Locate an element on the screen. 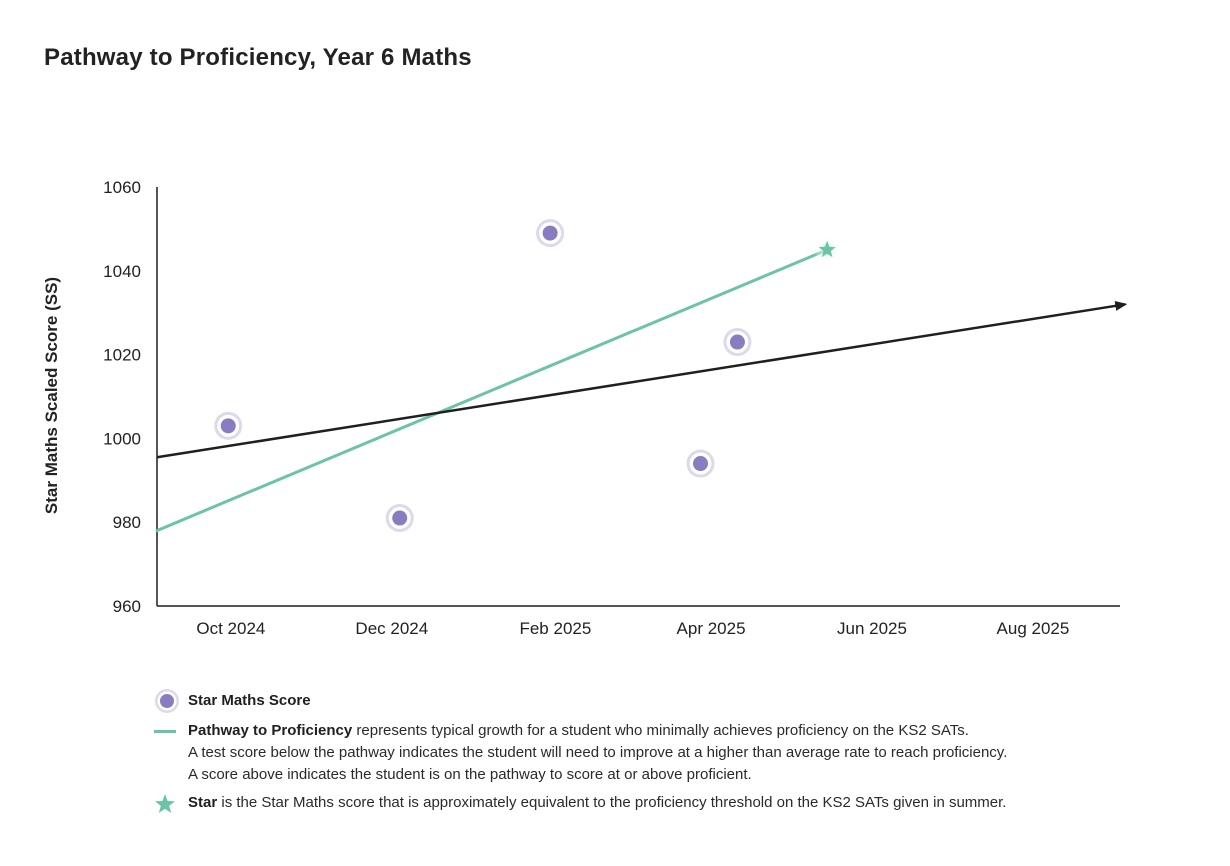 The height and width of the screenshot is (866, 1230). y-tick-label: 960 is located at coordinates (127, 606).